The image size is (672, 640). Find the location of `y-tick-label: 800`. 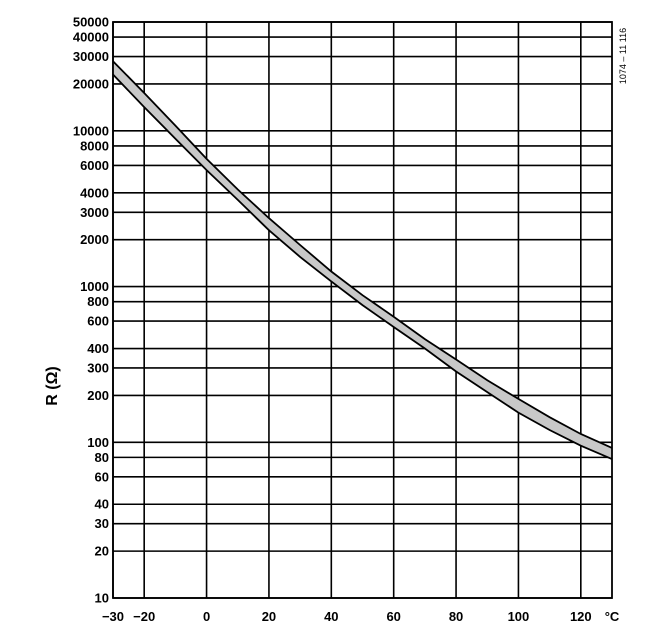

y-tick-label: 800 is located at coordinates (98, 301).